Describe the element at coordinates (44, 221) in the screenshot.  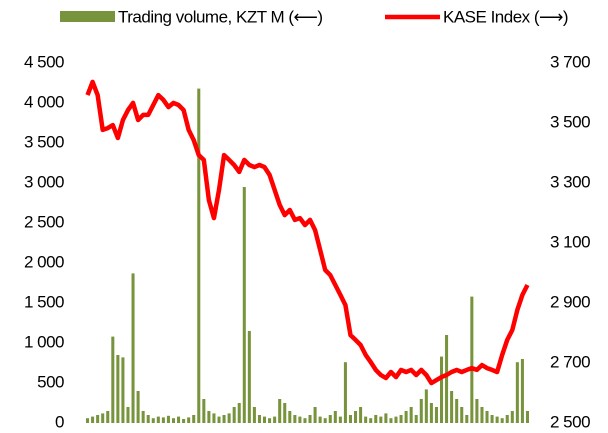
I see `y-tick-label: 2 500` at that location.